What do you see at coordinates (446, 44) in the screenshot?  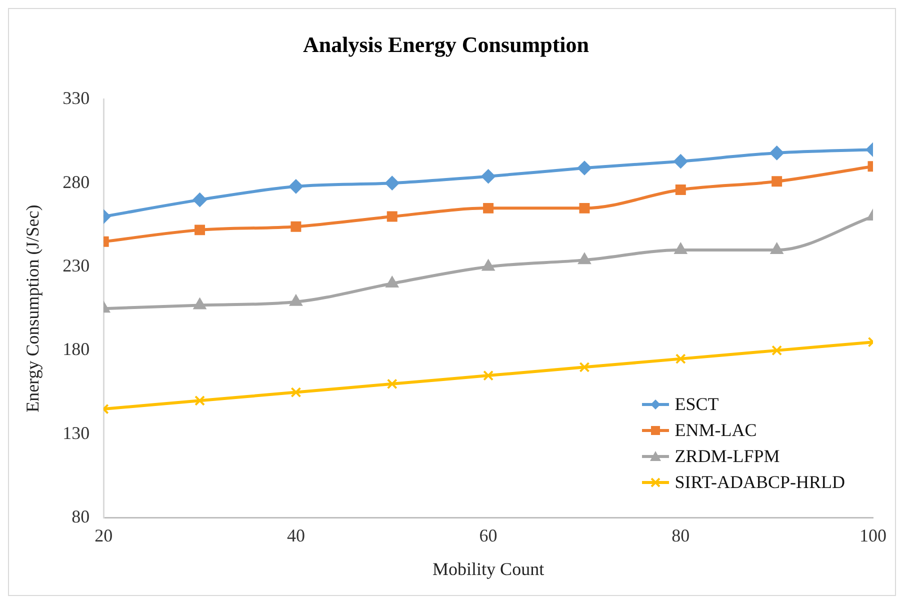 I see `chart-title: Analysis Energy Consumption` at bounding box center [446, 44].